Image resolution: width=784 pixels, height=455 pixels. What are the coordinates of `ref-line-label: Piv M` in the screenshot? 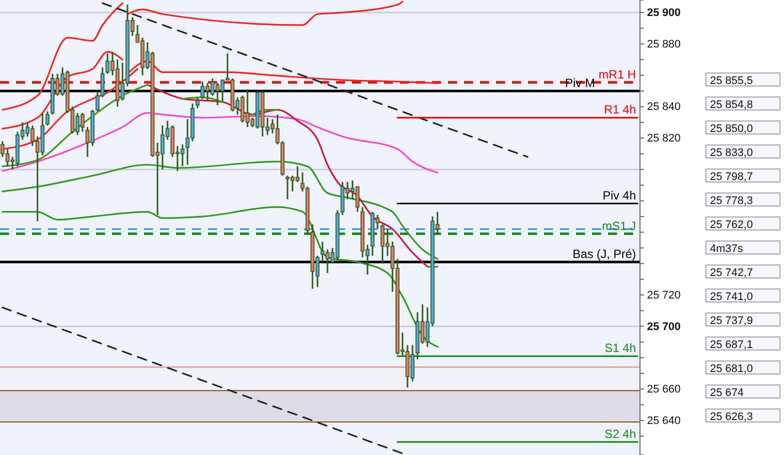 It's located at (580, 83).